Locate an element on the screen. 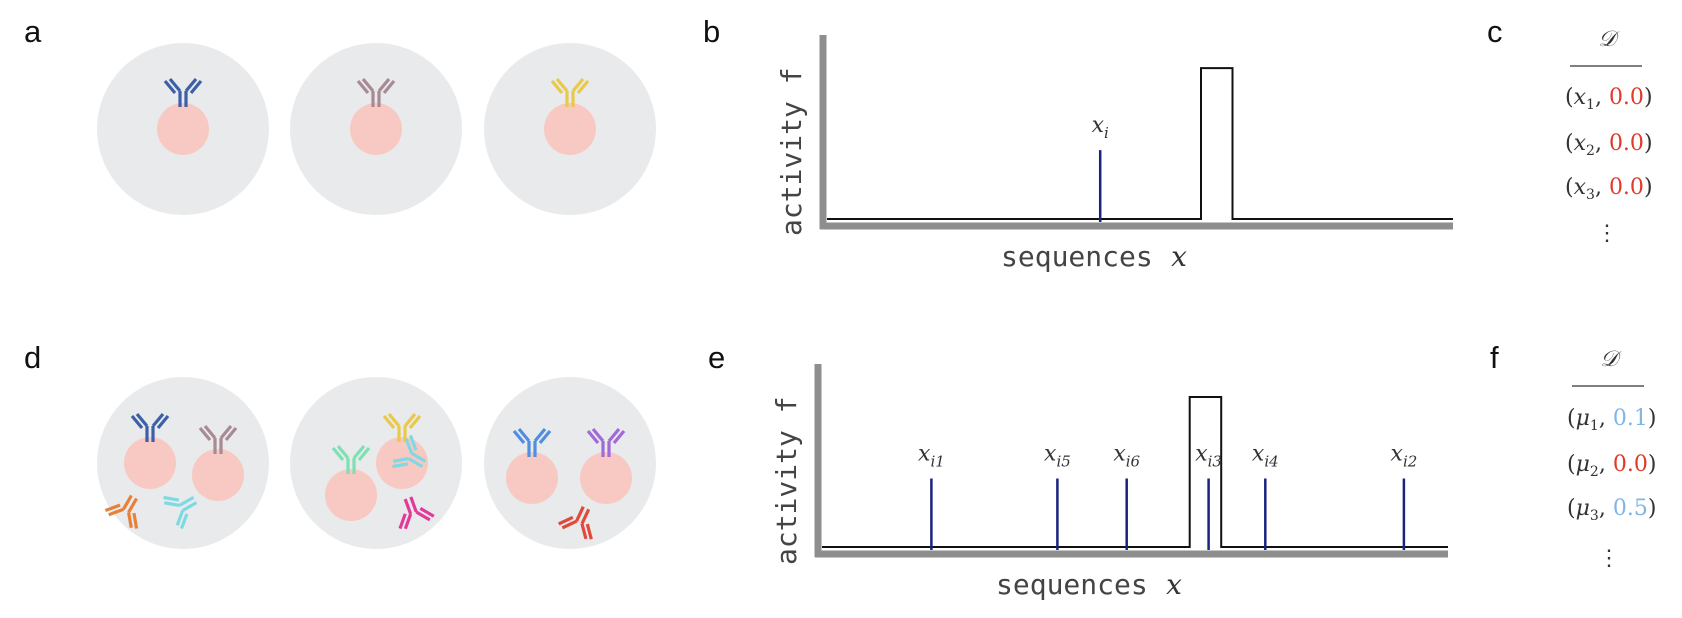  spike-label-sub: i1 is located at coordinates (937, 462).